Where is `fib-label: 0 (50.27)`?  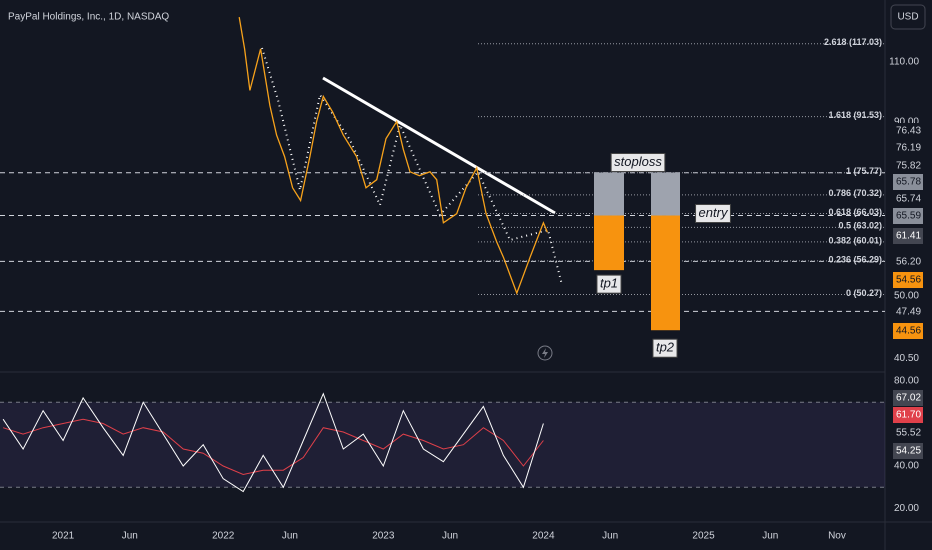
fib-label: 0 (50.27) is located at coordinates (864, 293).